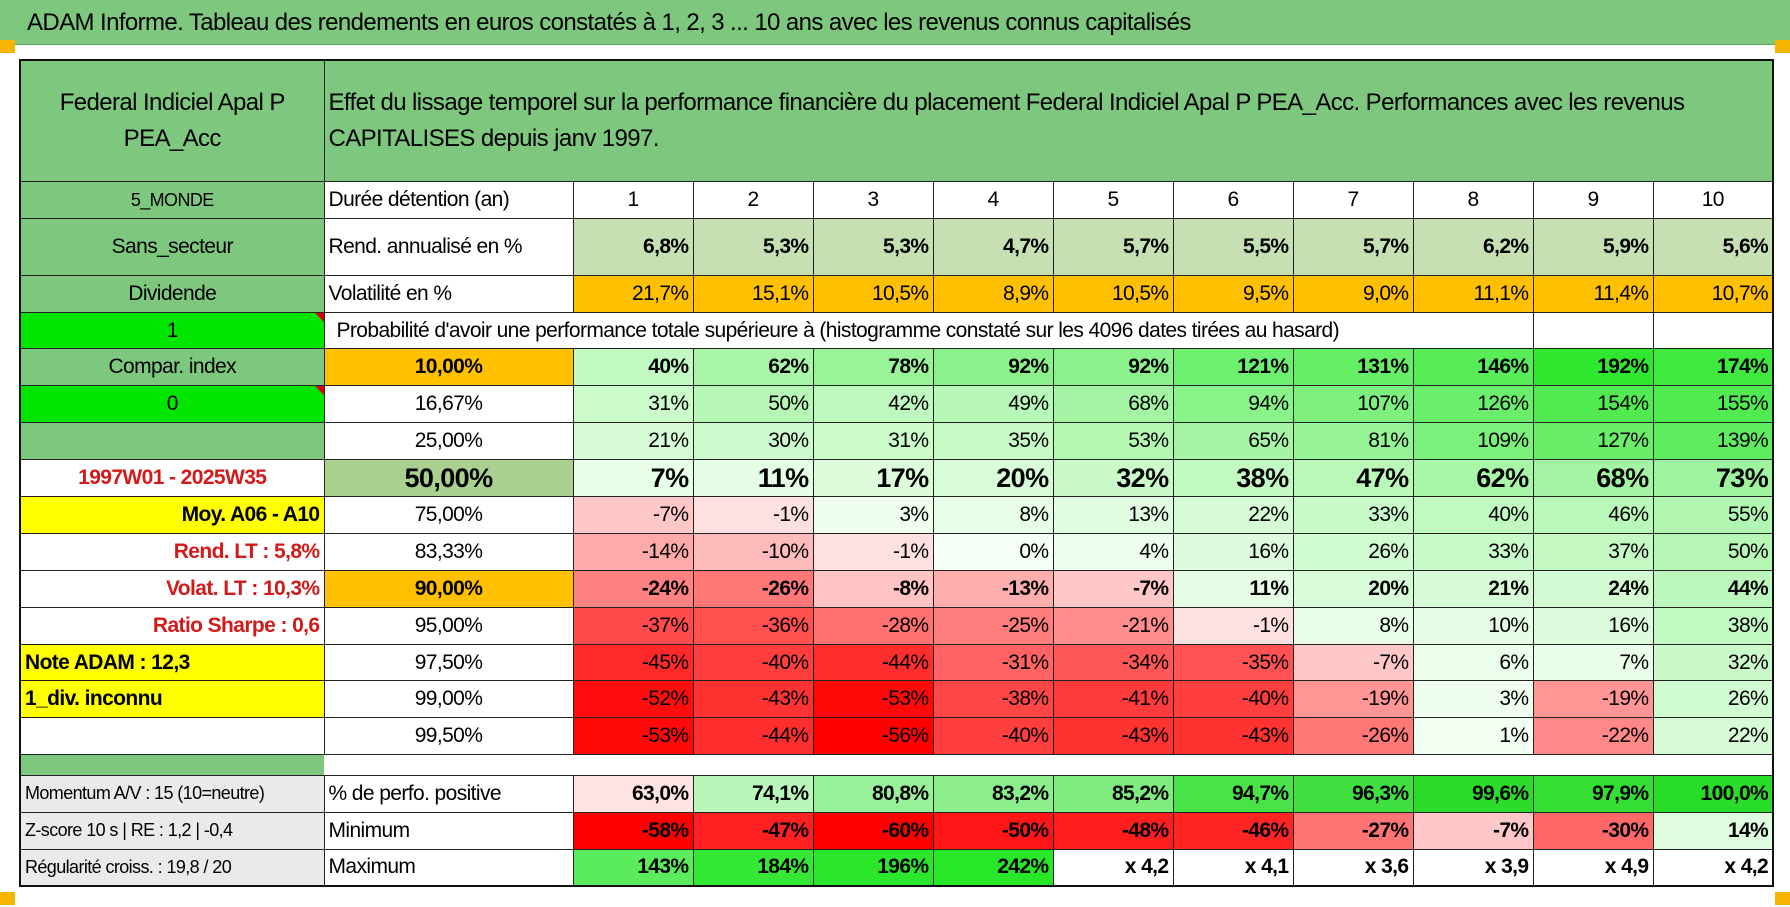 This screenshot has height=907, width=1790. What do you see at coordinates (633, 478) in the screenshot?
I see `probability-value: 7%` at bounding box center [633, 478].